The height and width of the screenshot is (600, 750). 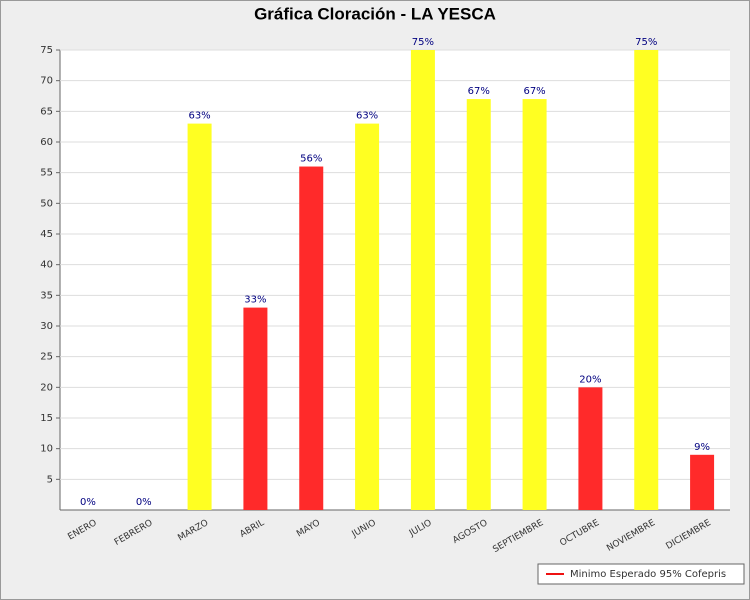 I want to click on y-tick-label: 45, so click(x=46, y=234).